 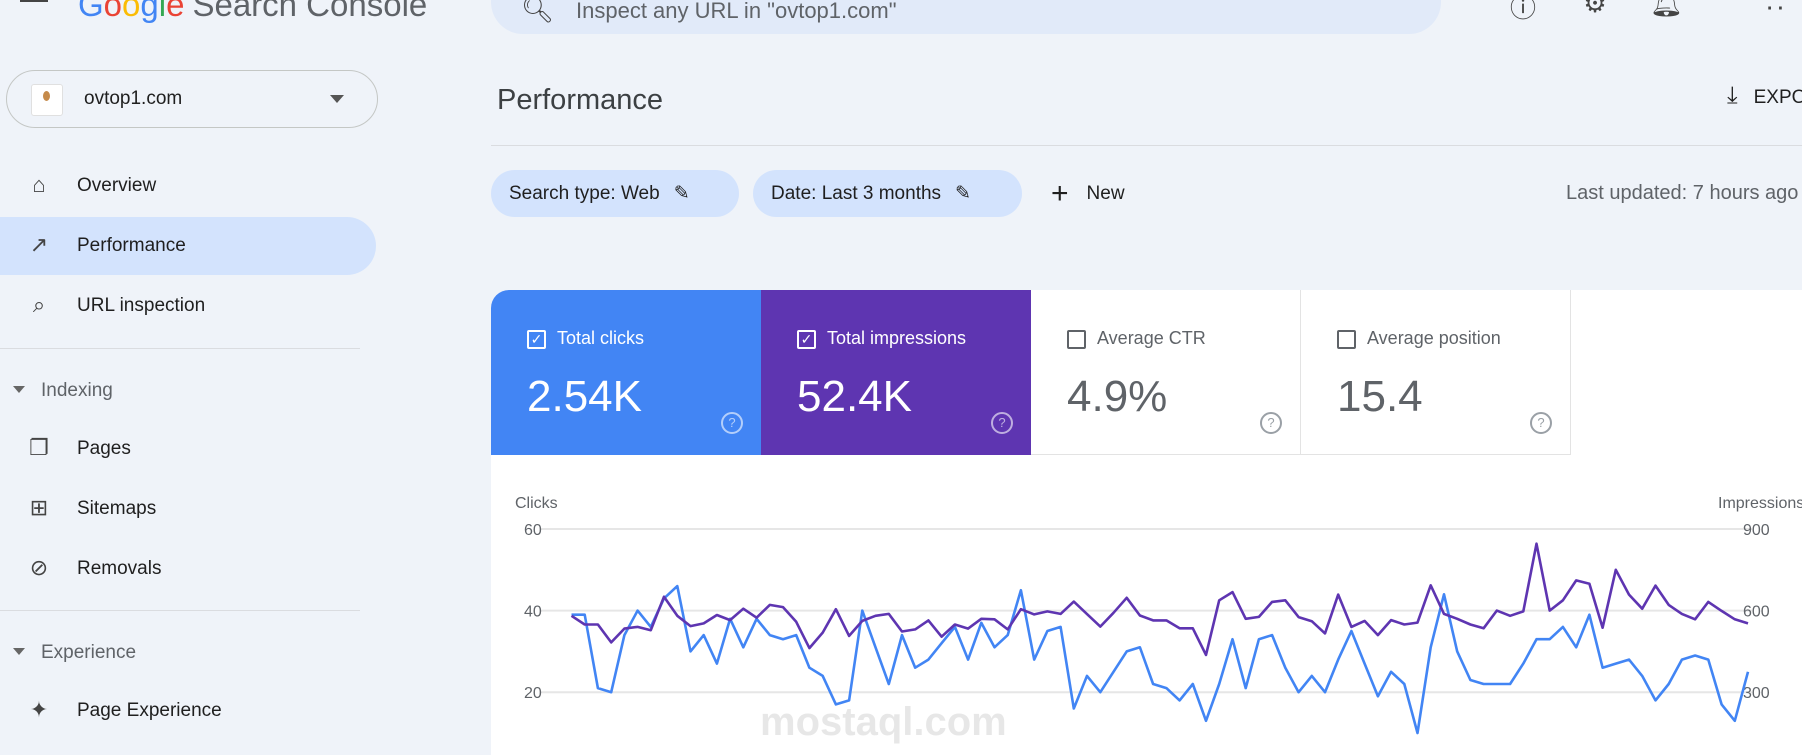 I want to click on property-name: ovtop1.com, so click(x=133, y=98).